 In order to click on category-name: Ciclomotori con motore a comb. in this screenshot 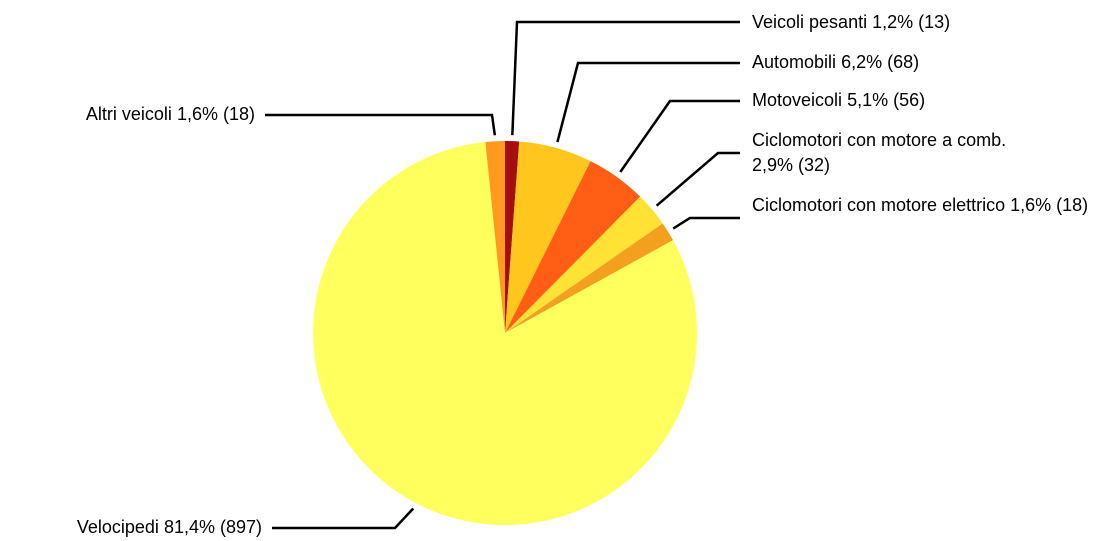, I will do `click(879, 140)`.